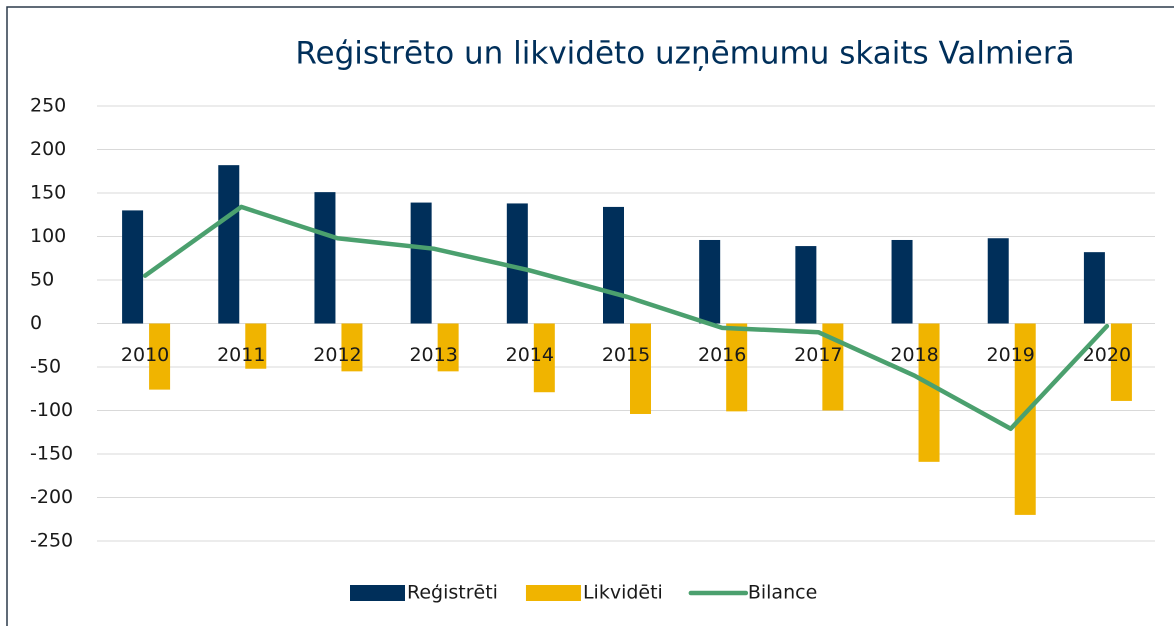 This screenshot has height=630, width=1174. Describe the element at coordinates (48, 193) in the screenshot. I see `y-tick-label: 150` at that location.